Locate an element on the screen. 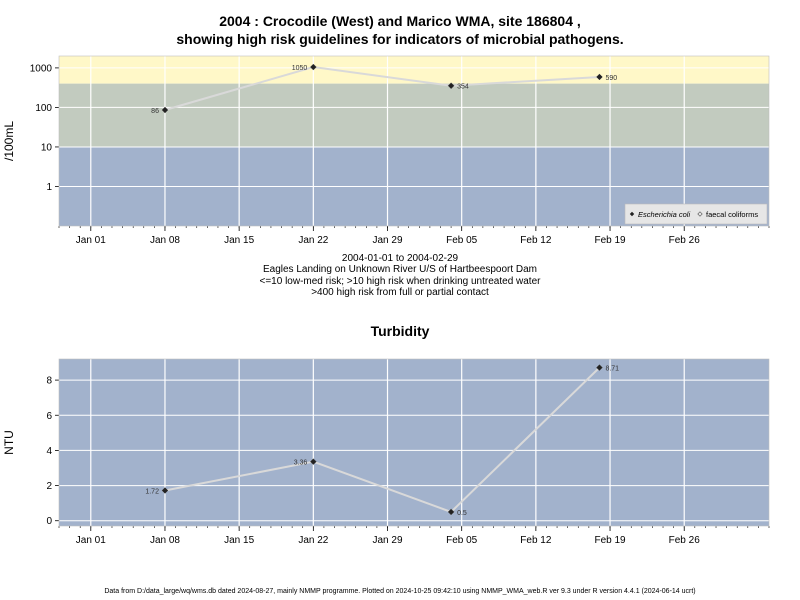  y-tick-label: 6 is located at coordinates (49, 416).